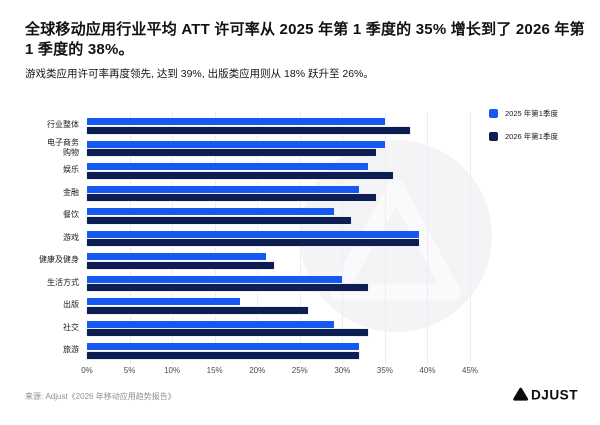 The width and height of the screenshot is (600, 425). What do you see at coordinates (493, 113) in the screenshot?
I see `legend-swatch-2025-icon` at bounding box center [493, 113].